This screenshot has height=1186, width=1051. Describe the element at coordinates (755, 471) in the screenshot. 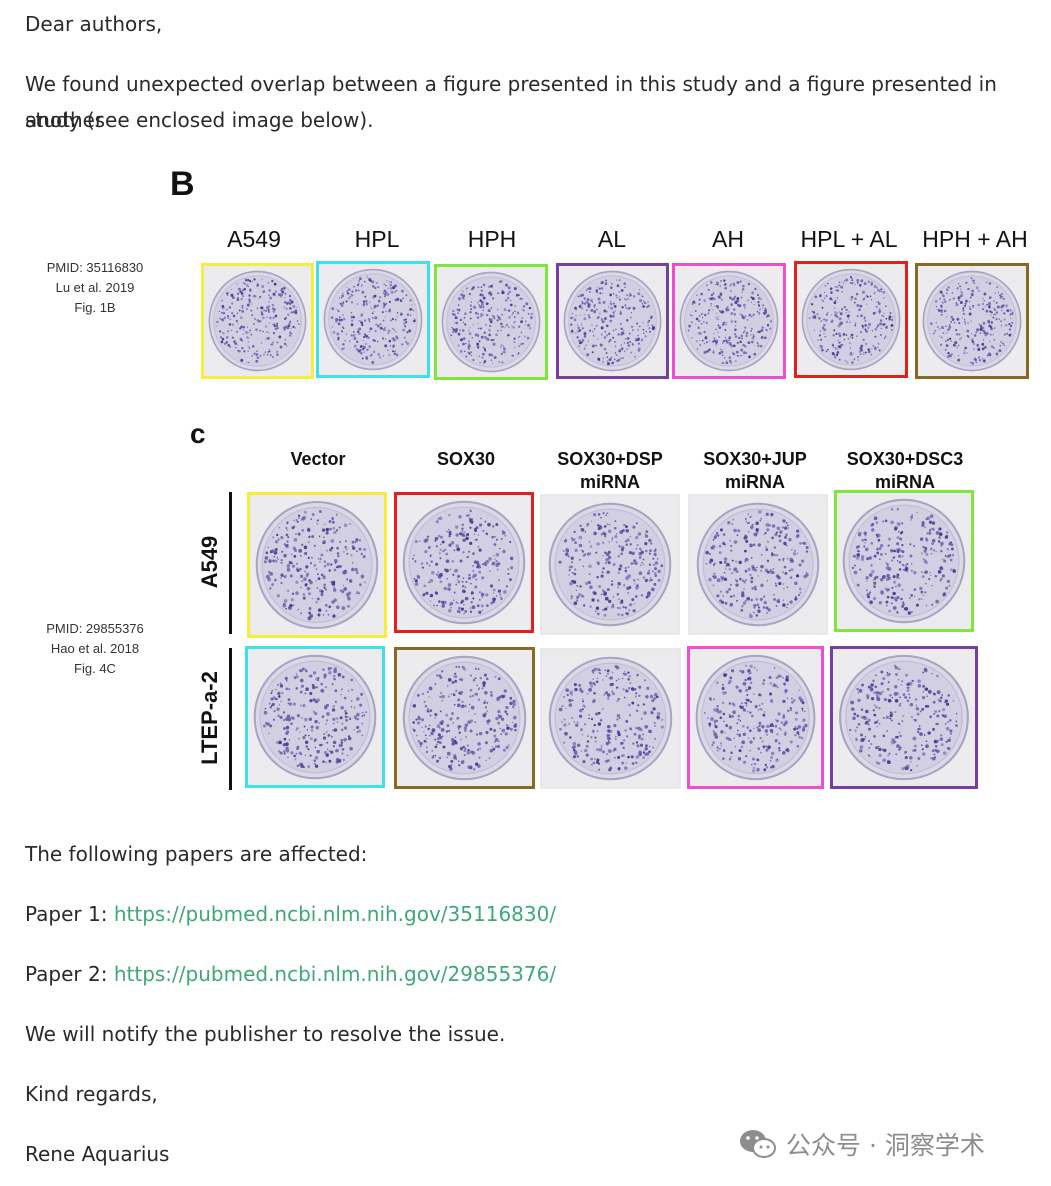

I see `column-header: SOX30+JUP miRNA` at that location.